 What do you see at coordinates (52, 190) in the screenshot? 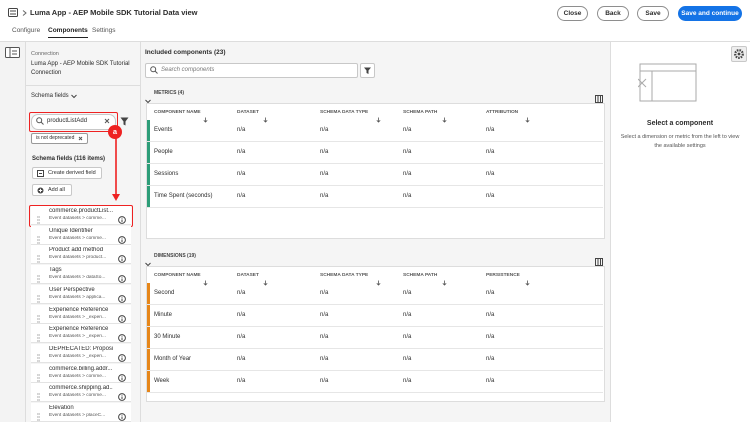
I see `add-all-button: Add all` at bounding box center [52, 190].